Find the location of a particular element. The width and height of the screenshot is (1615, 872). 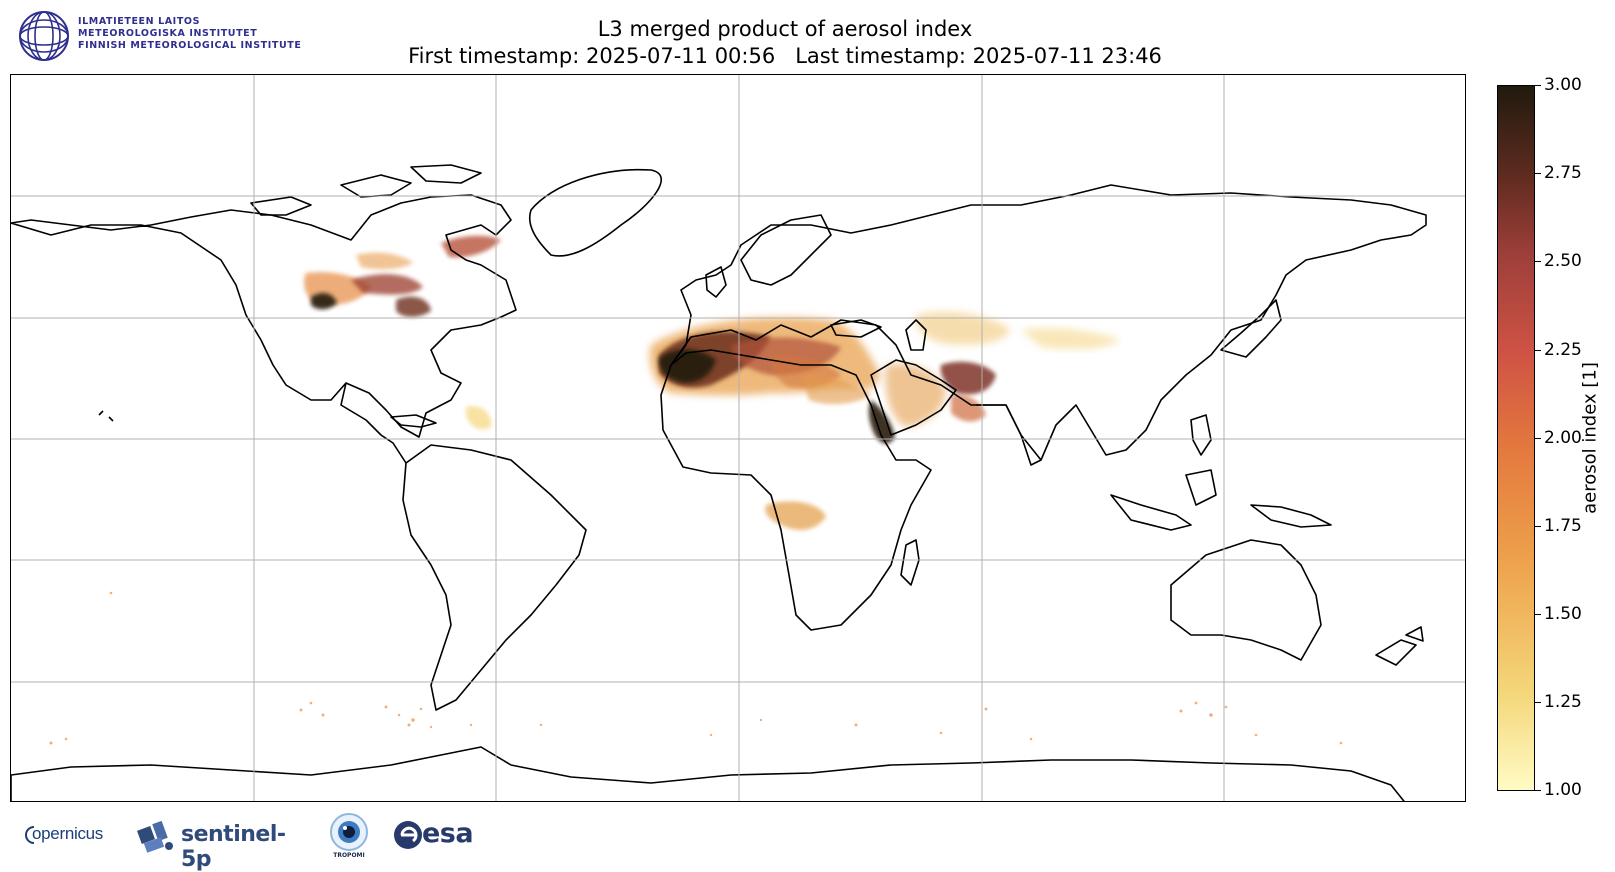

plume-labrador is located at coordinates (471, 246).